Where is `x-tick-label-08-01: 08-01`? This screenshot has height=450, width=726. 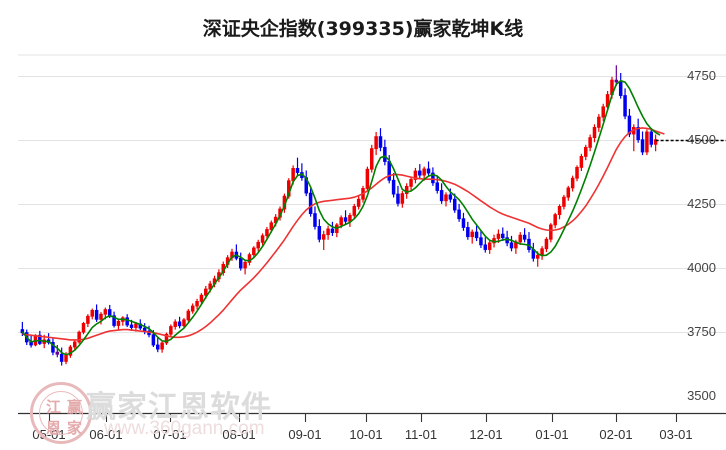
x-tick-label-08-01: 08-01 is located at coordinates (239, 434).